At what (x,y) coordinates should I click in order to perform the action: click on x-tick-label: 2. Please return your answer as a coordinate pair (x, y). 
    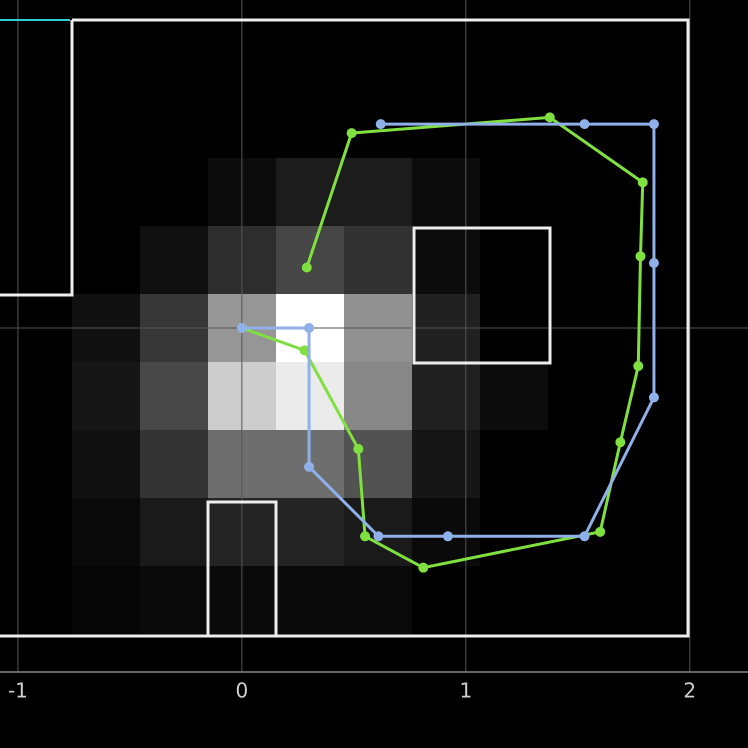
    Looking at the image, I should click on (689, 691).